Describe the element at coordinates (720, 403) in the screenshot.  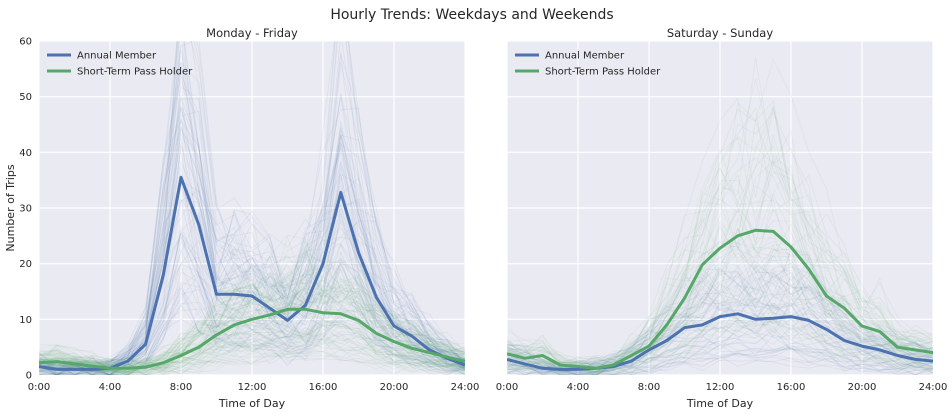
I see `x-axis-label: Time of Day` at that location.